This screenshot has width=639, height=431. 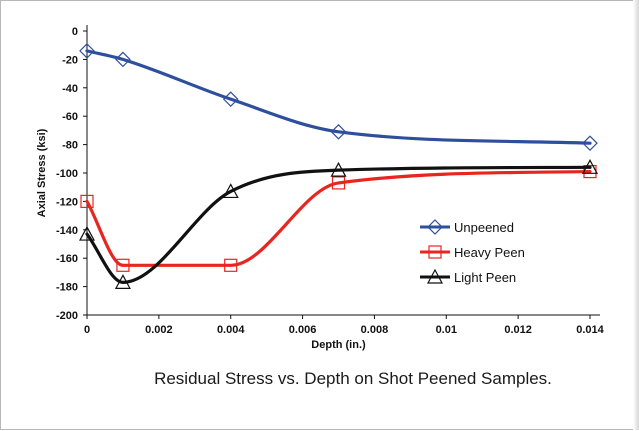 I want to click on x-tick-label: 0.014, so click(x=590, y=330).